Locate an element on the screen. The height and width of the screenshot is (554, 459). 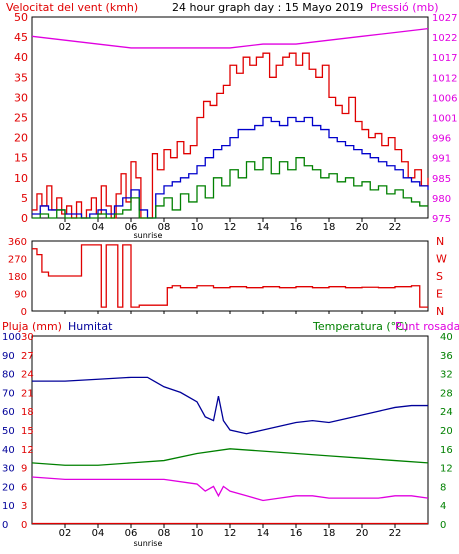
chart-title: 24 hour graph day : 15 Mayo 2019 is located at coordinates (267, 7).